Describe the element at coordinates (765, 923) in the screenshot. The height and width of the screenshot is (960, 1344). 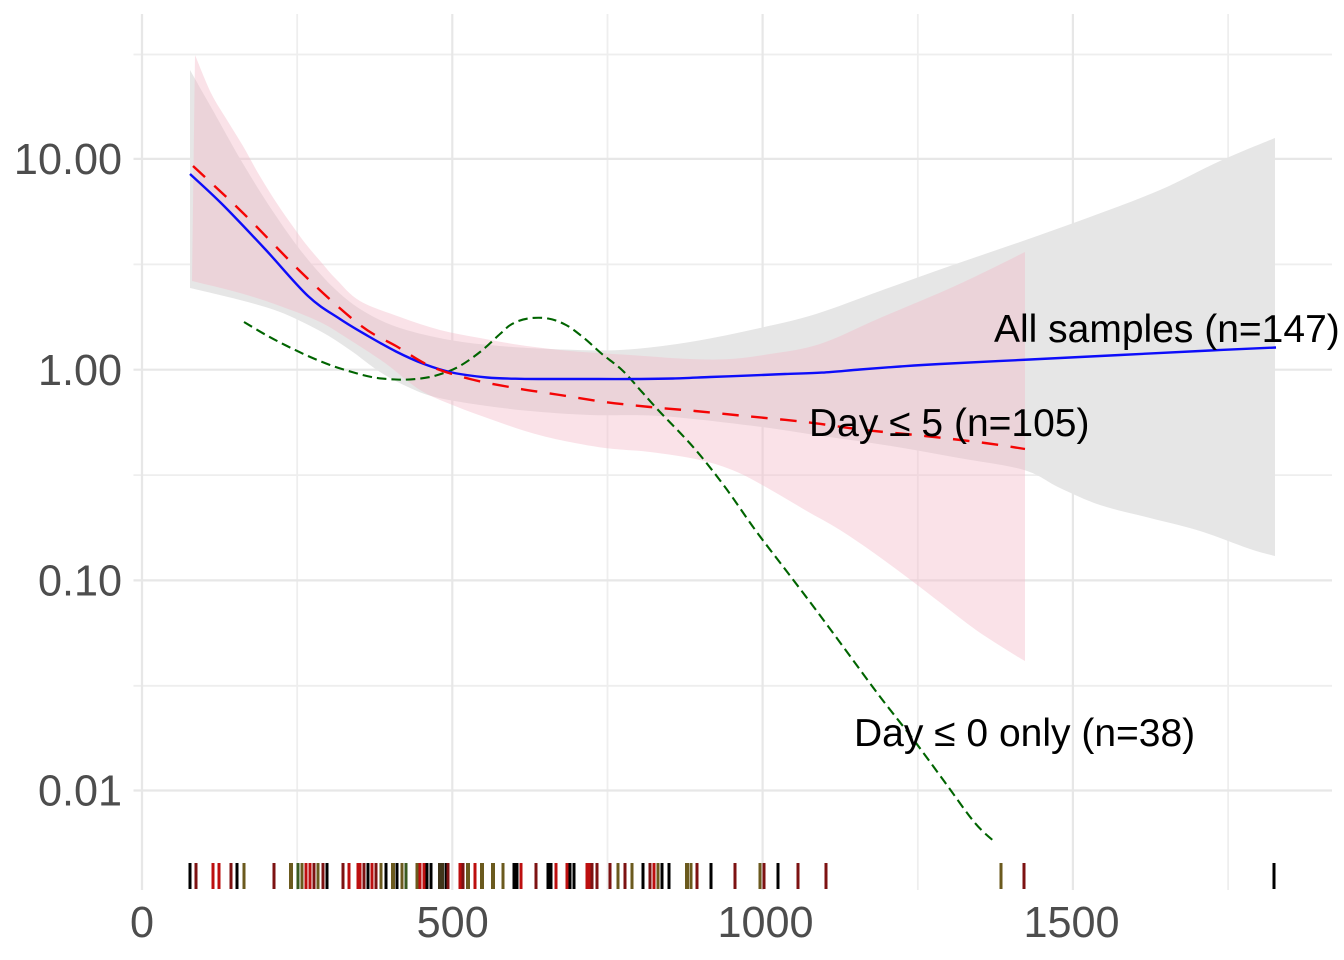
I see `svg-text: 1000` at that location.